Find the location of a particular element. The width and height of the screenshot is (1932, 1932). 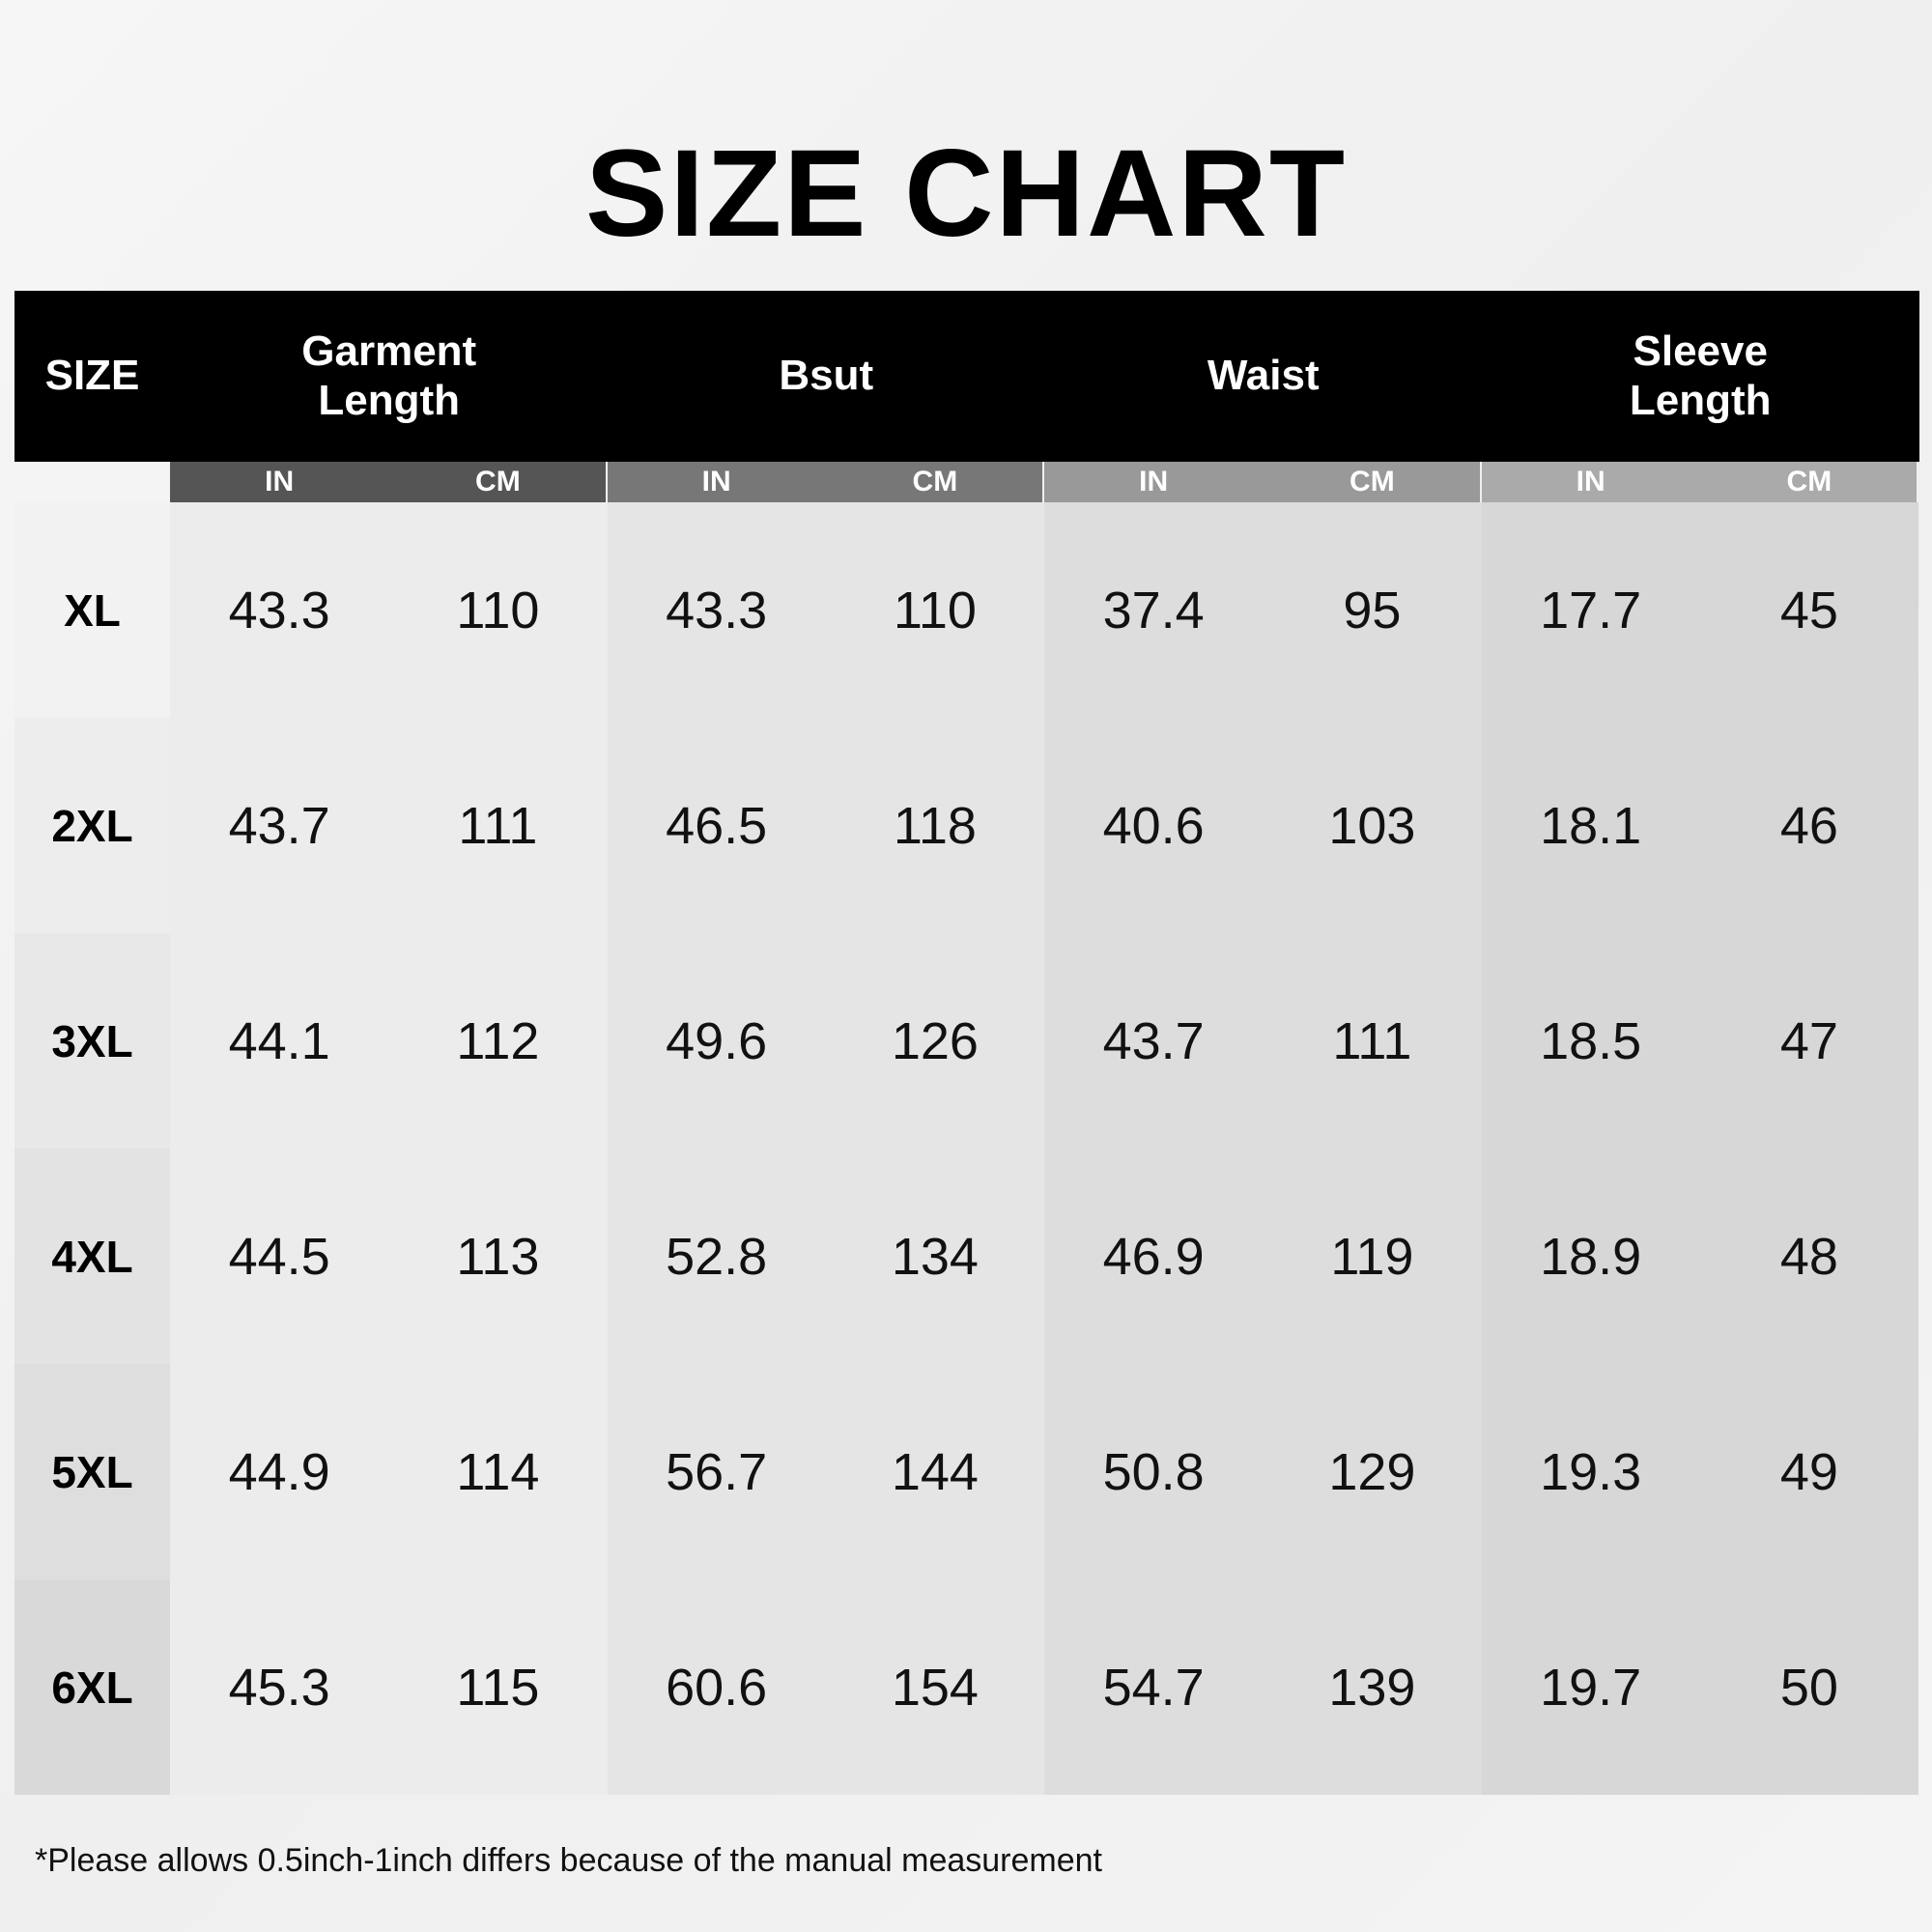

value-cell: 103 is located at coordinates (1372, 825).